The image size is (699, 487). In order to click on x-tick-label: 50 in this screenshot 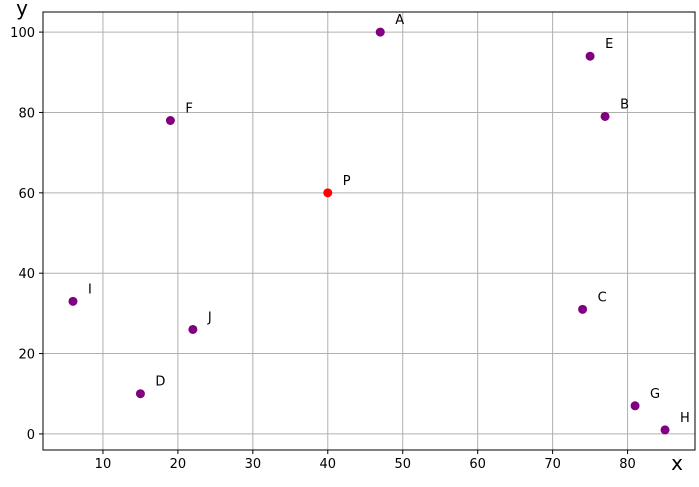, I will do `click(402, 464)`.